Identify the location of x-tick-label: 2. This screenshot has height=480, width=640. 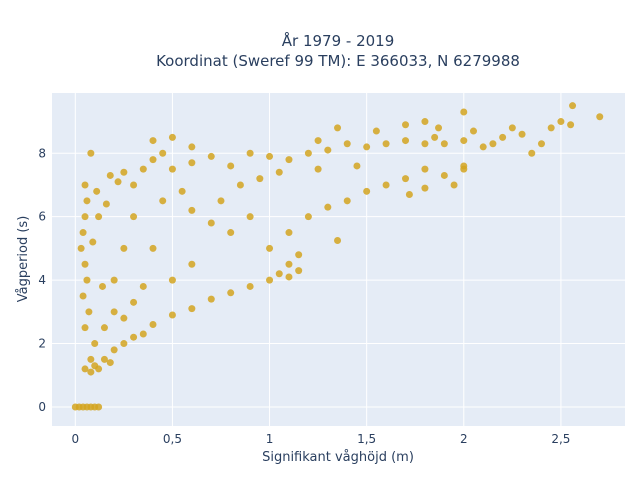
(464, 439).